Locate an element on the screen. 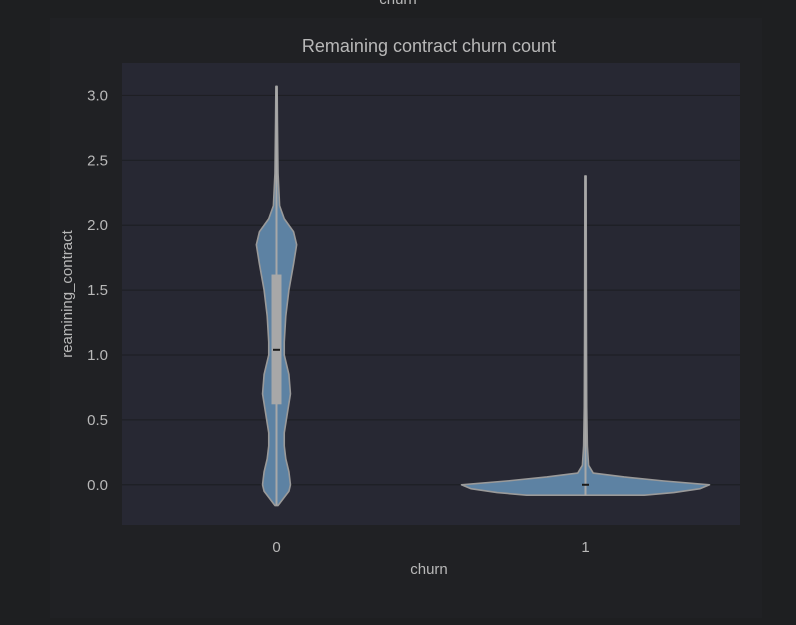 Image resolution: width=796 pixels, height=625 pixels. chart-title: Remaining contract churn count is located at coordinates (429, 46).